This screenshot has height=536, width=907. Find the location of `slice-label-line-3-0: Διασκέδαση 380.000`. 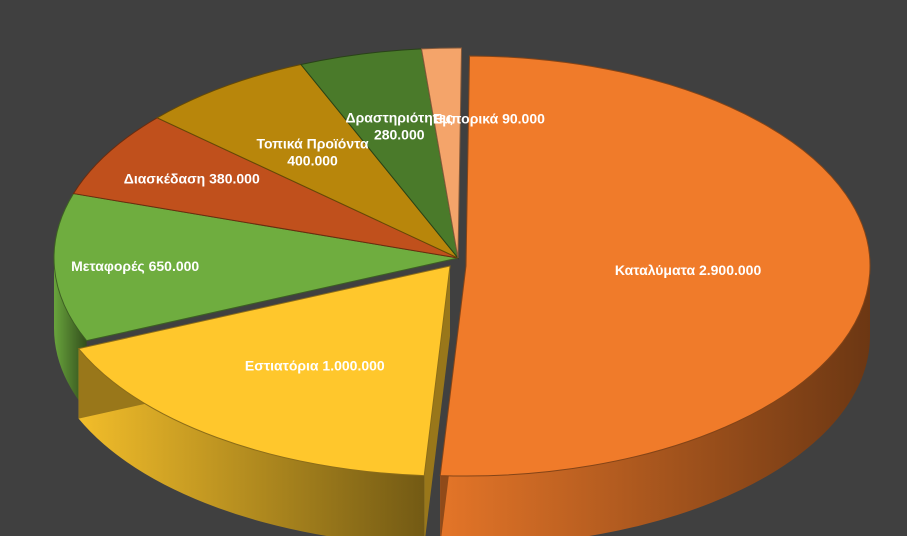

slice-label-line-3-0: Διασκέδαση 380.000 is located at coordinates (192, 179).